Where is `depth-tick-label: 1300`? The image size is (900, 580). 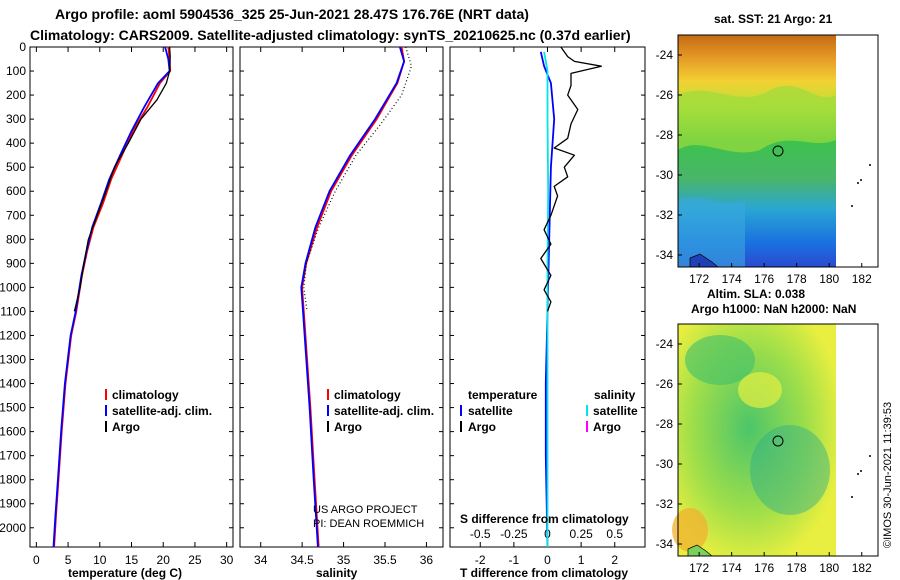
depth-tick-label: 1300 is located at coordinates (13, 360).